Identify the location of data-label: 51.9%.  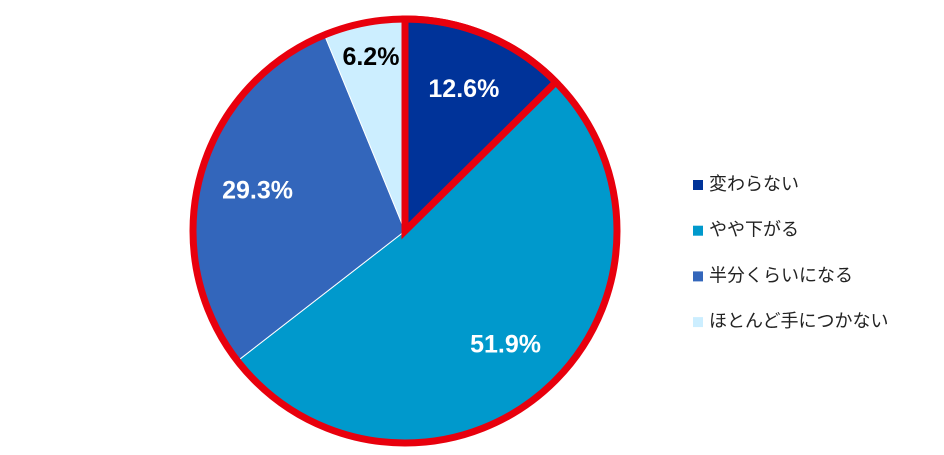
(505, 344).